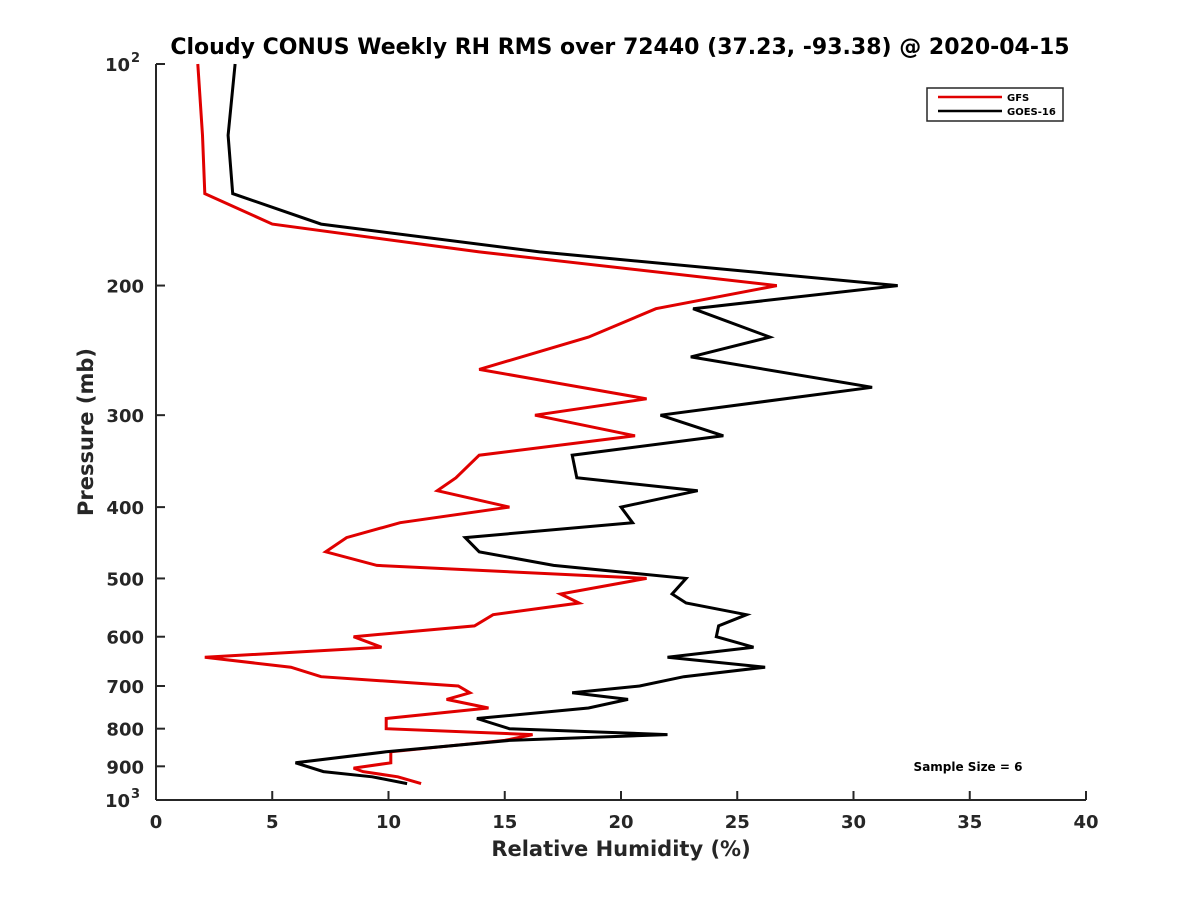 The image size is (1200, 900). Describe the element at coordinates (388, 822) in the screenshot. I see `x-tick-label: 10` at that location.